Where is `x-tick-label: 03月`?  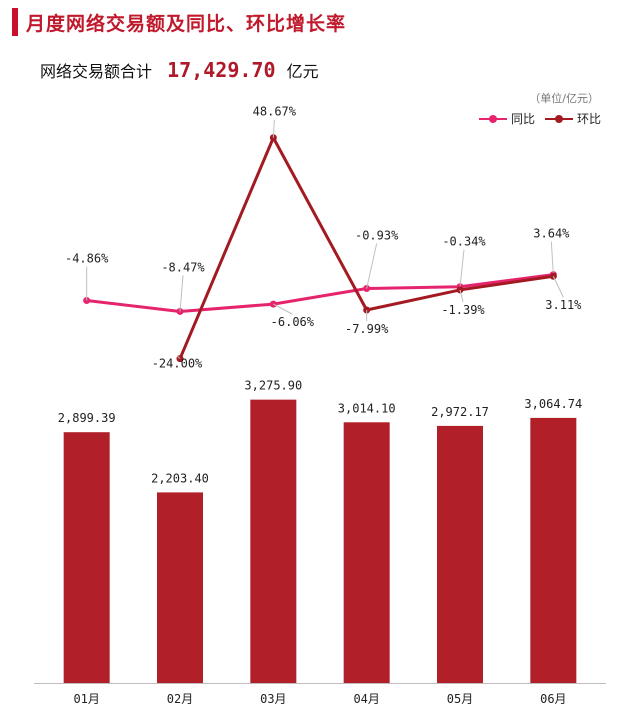 x-tick-label: 03月 is located at coordinates (273, 699).